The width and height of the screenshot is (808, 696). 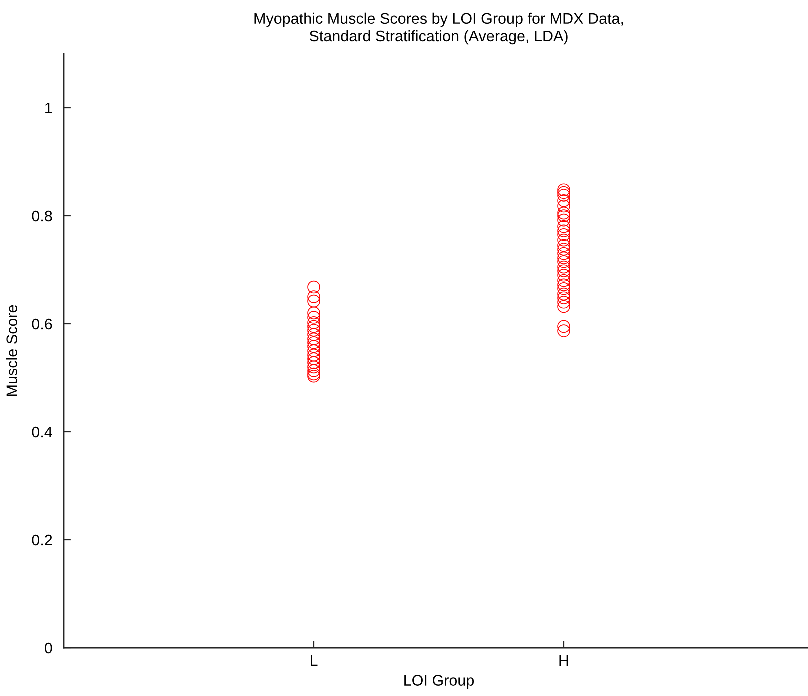 What do you see at coordinates (42, 432) in the screenshot?
I see `y-tick-label: 0.4` at bounding box center [42, 432].